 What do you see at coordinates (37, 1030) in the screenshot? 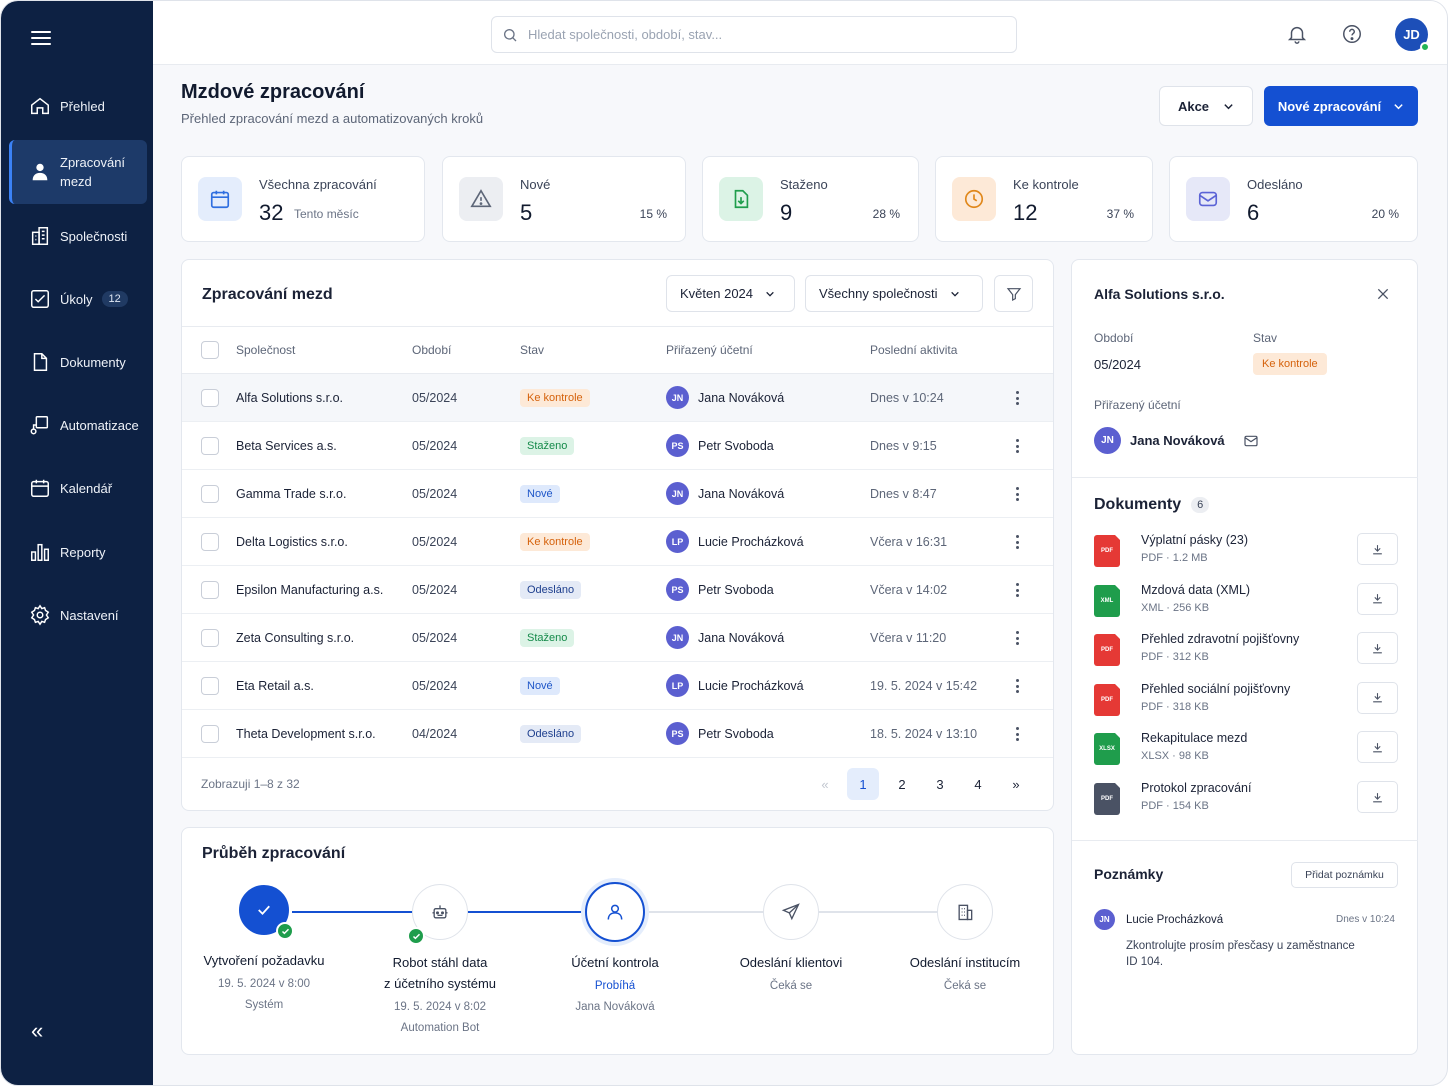
I see `collapse-sidebar-icon: «` at bounding box center [37, 1030].